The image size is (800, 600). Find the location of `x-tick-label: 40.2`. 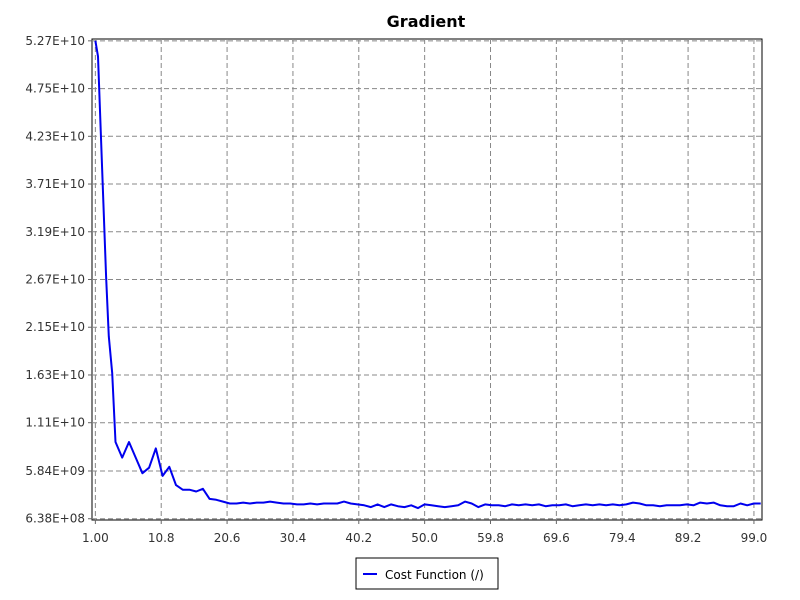

x-tick-label: 40.2 is located at coordinates (358, 538).